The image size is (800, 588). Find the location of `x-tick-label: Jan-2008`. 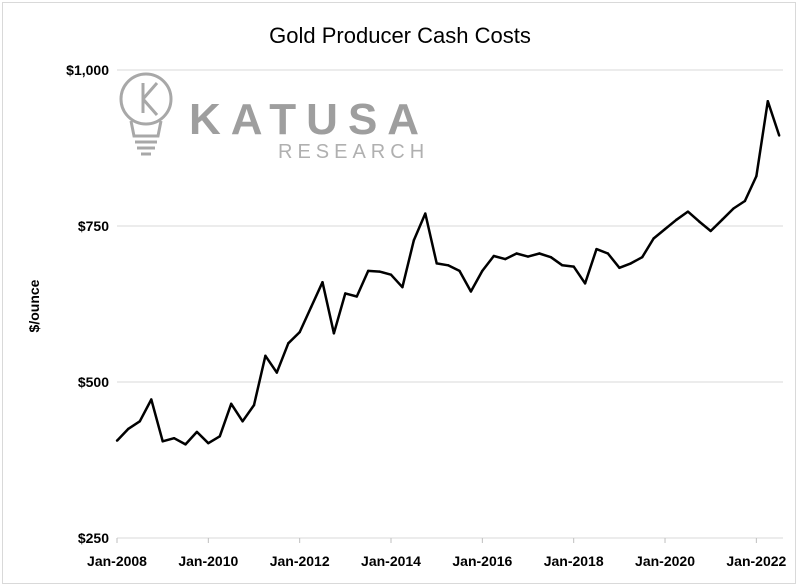

x-tick-label: Jan-2008 is located at coordinates (117, 561).